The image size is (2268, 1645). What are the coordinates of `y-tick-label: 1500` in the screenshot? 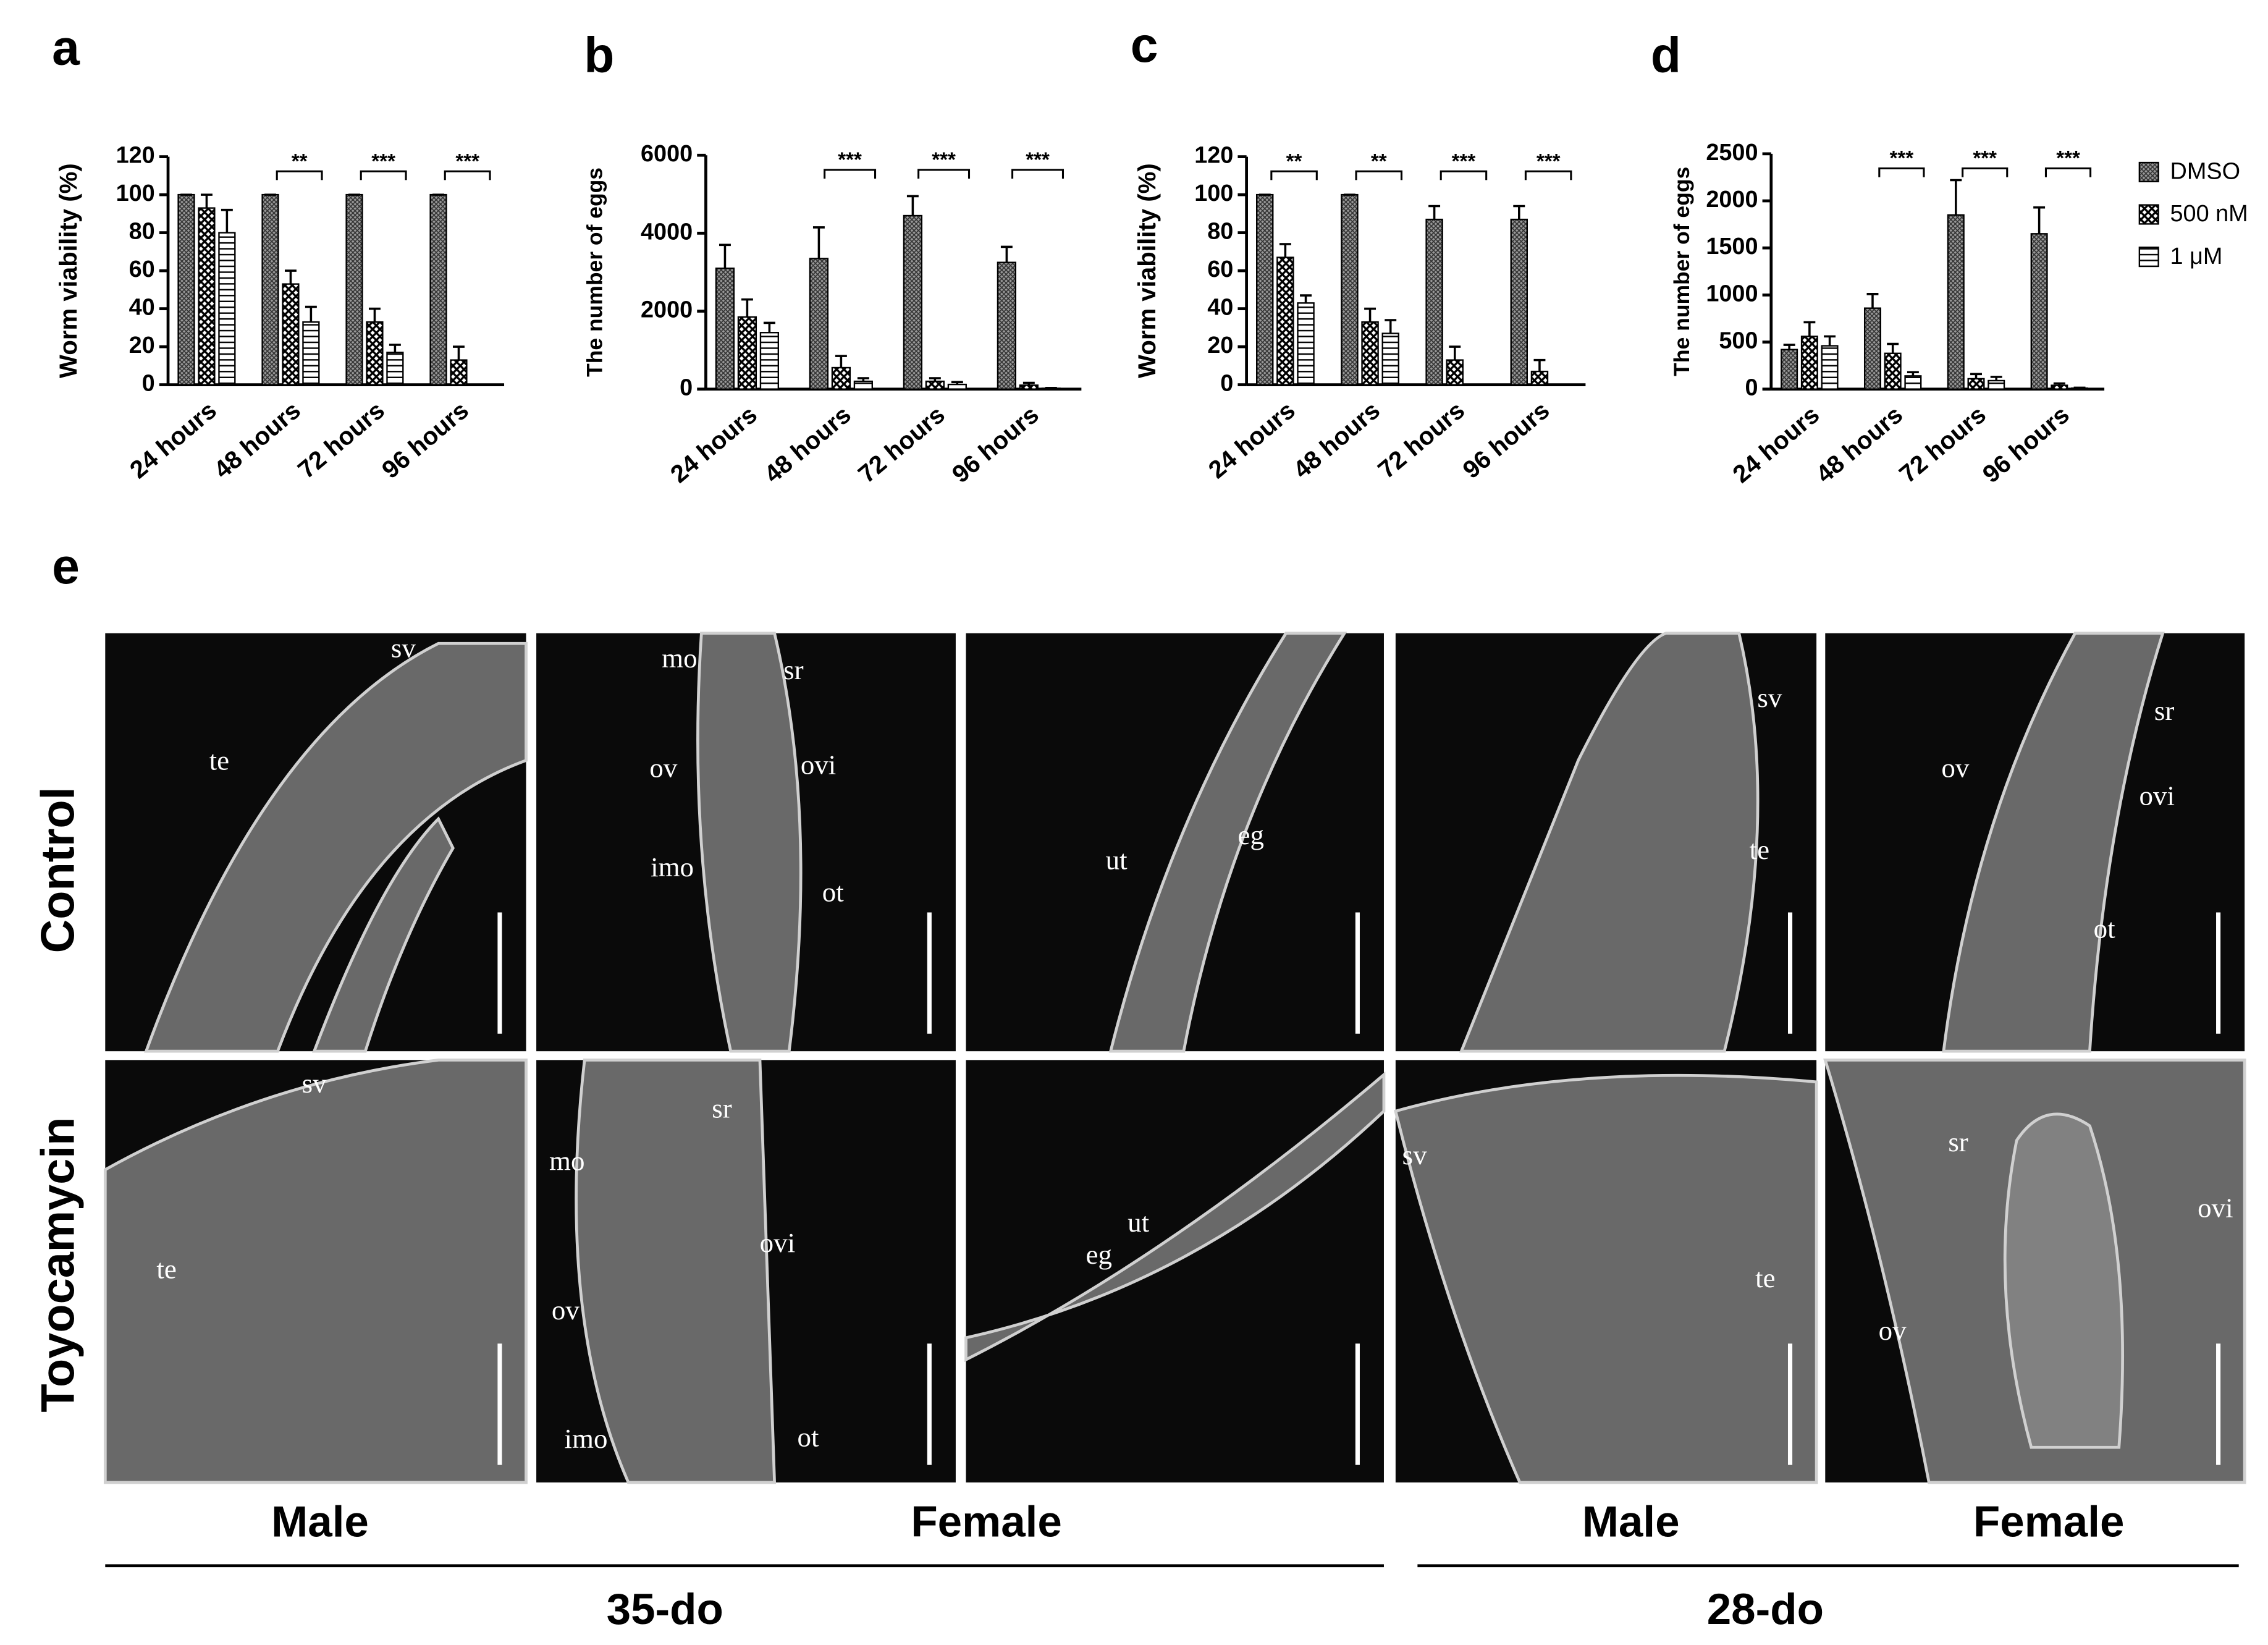 It's located at (1732, 247).